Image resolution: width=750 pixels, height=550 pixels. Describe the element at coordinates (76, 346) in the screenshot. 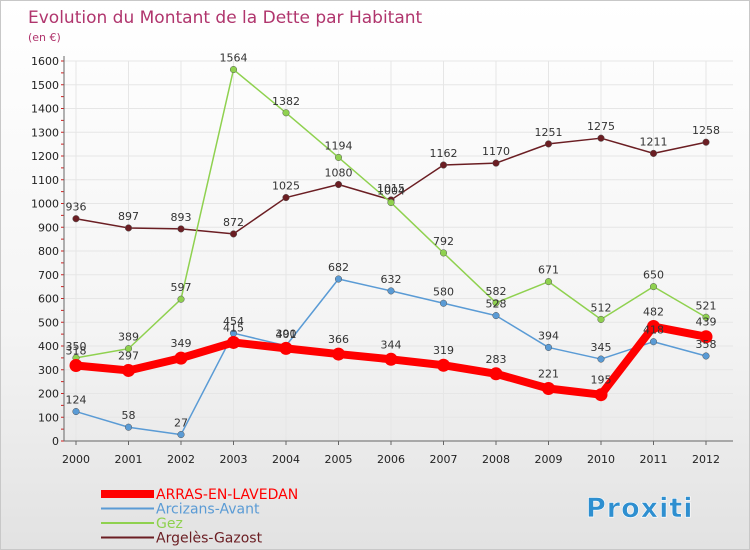

I see `data-label: 350` at that location.